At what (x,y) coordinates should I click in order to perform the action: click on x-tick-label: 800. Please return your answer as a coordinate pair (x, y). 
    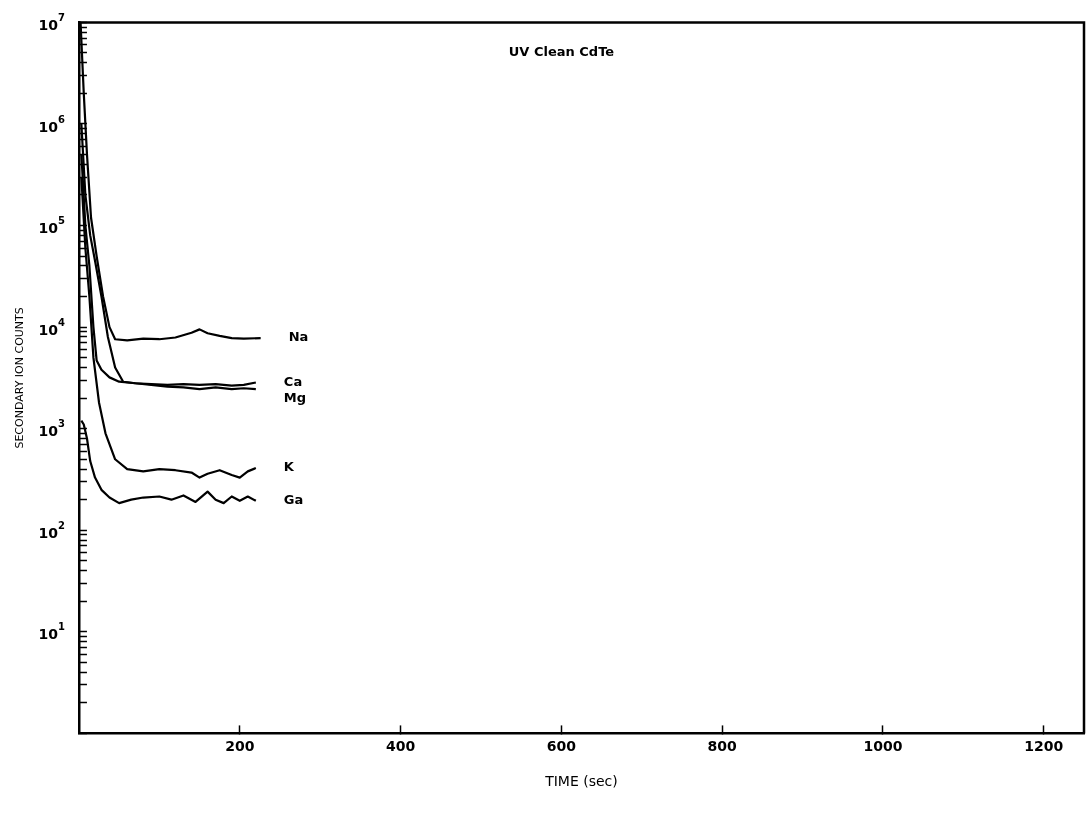
    Looking at the image, I should click on (722, 746).